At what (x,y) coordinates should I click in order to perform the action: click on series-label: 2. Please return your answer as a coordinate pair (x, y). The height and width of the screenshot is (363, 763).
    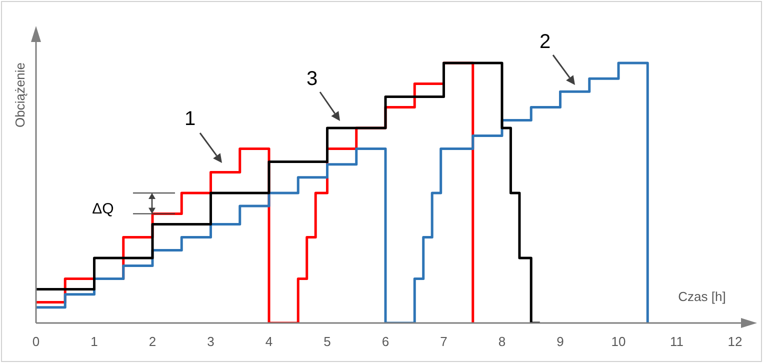
    Looking at the image, I should click on (545, 42).